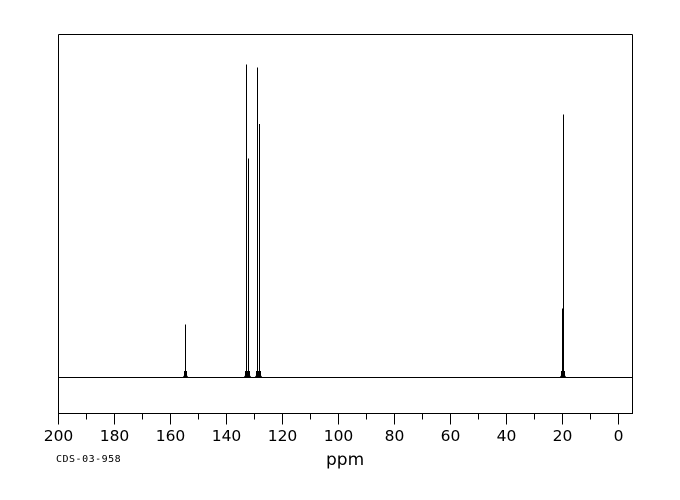  Describe the element at coordinates (283, 436) in the screenshot. I see `x-axis-tick-label: 120` at that location.